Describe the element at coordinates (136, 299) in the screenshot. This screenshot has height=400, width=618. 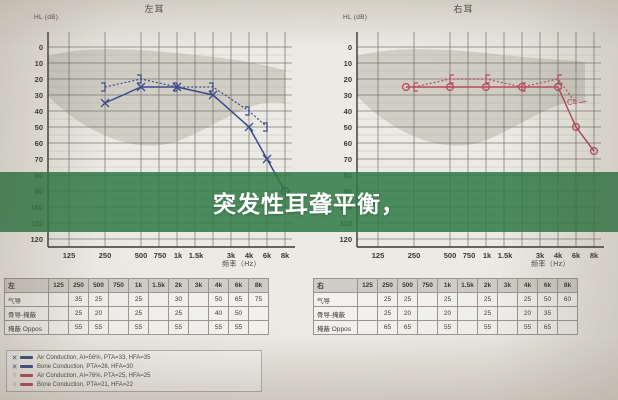
I see `table-row: 气导 35 25 25 30 50 65 75` at that location.